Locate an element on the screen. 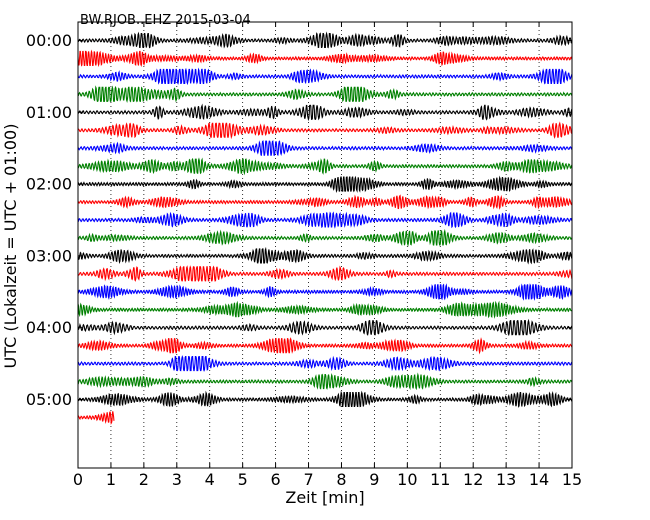  x-axis-label: Zeit [min] is located at coordinates (324, 497).